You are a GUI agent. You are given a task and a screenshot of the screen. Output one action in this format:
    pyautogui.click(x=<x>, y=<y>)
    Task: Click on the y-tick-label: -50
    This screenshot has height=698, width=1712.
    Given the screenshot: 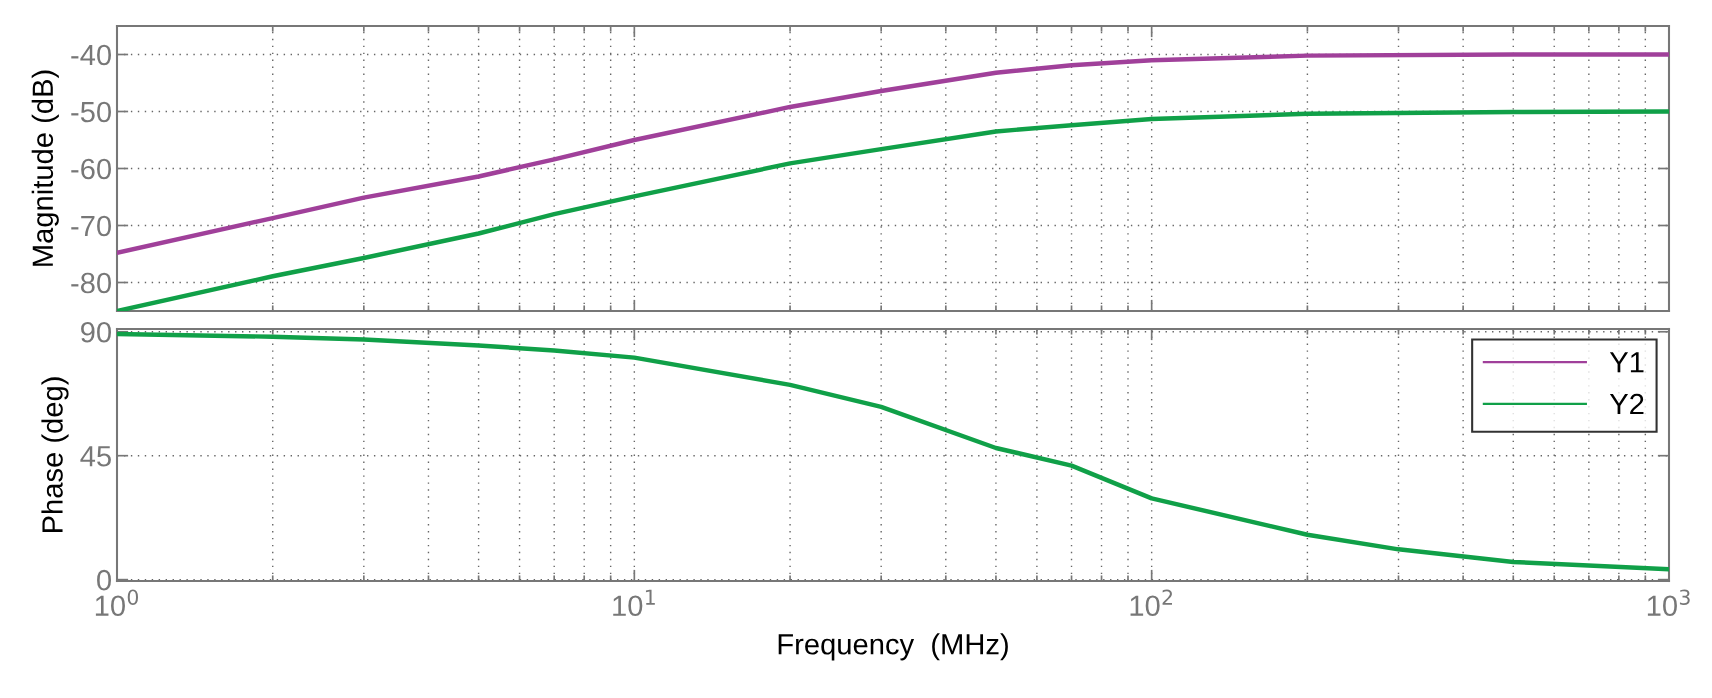 What is the action you would take?
    pyautogui.click(x=91, y=112)
    